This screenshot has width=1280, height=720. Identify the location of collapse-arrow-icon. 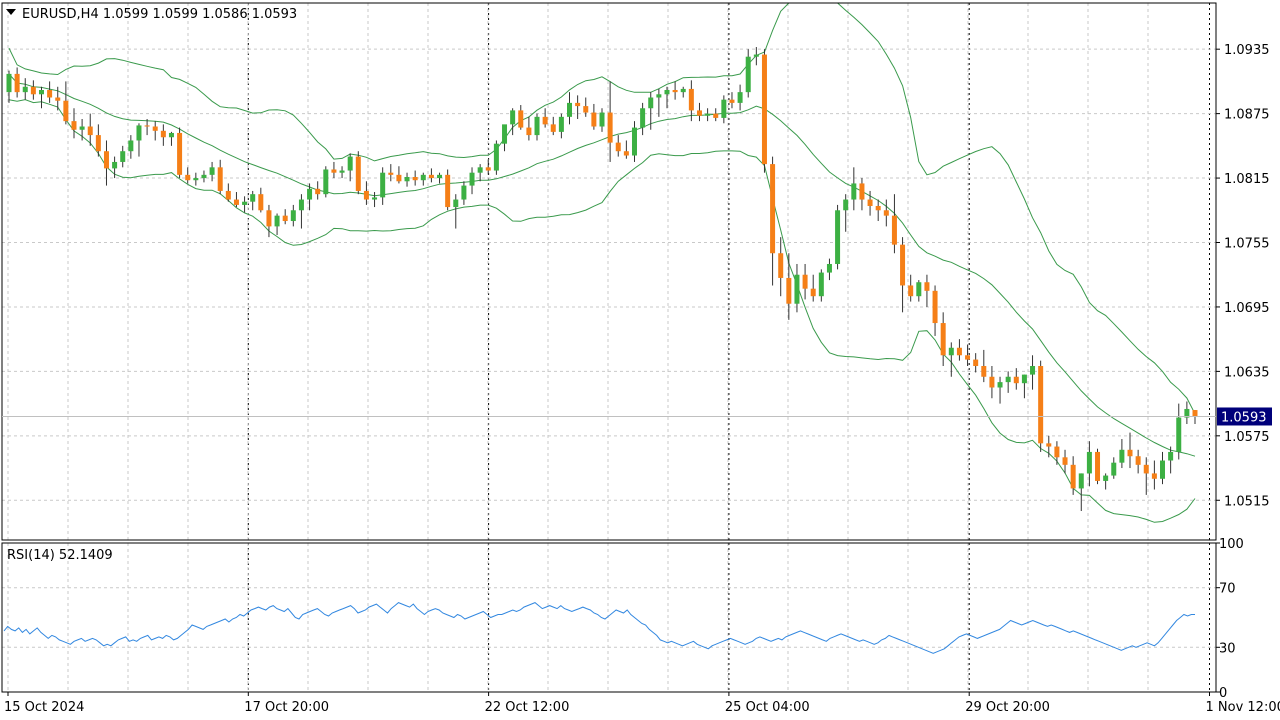
(11, 12).